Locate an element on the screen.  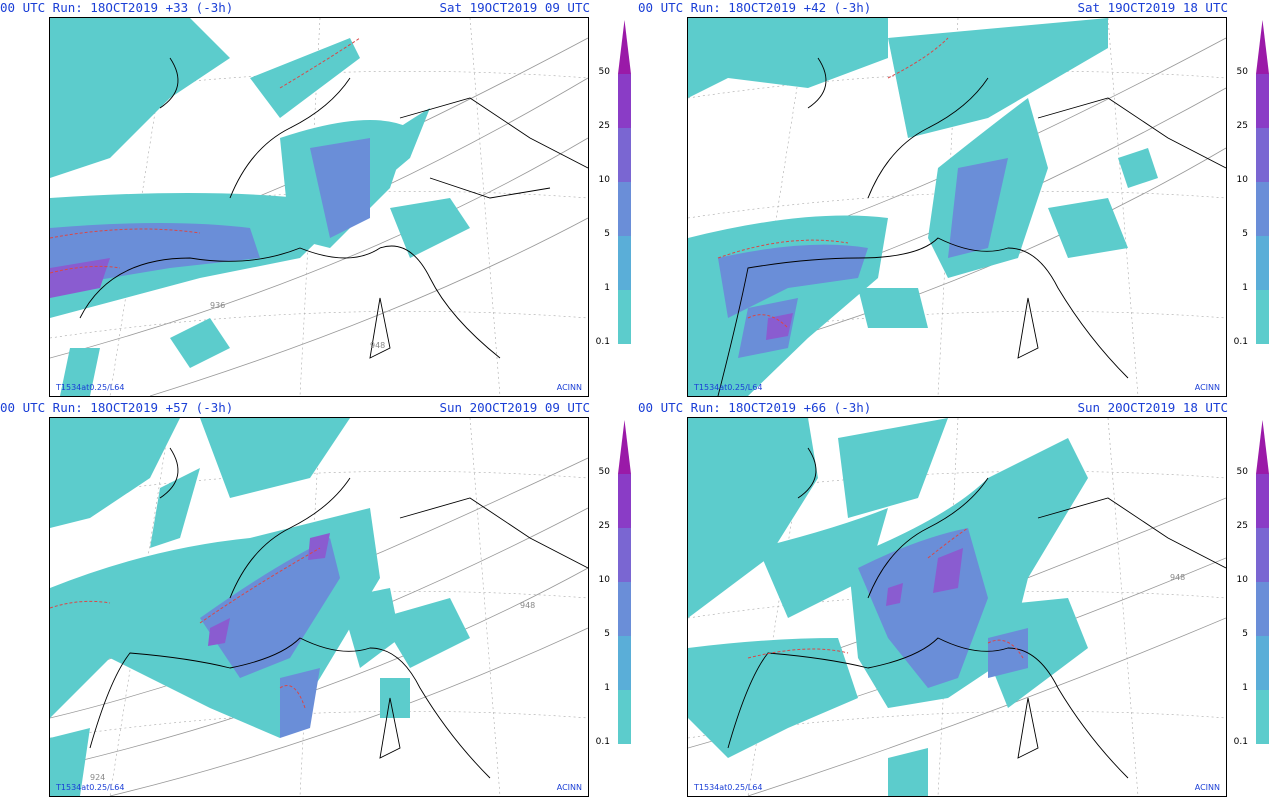
run-label: 00 UTC Run: 18OCT2019 +42 (-3h) is located at coordinates (755, 7).